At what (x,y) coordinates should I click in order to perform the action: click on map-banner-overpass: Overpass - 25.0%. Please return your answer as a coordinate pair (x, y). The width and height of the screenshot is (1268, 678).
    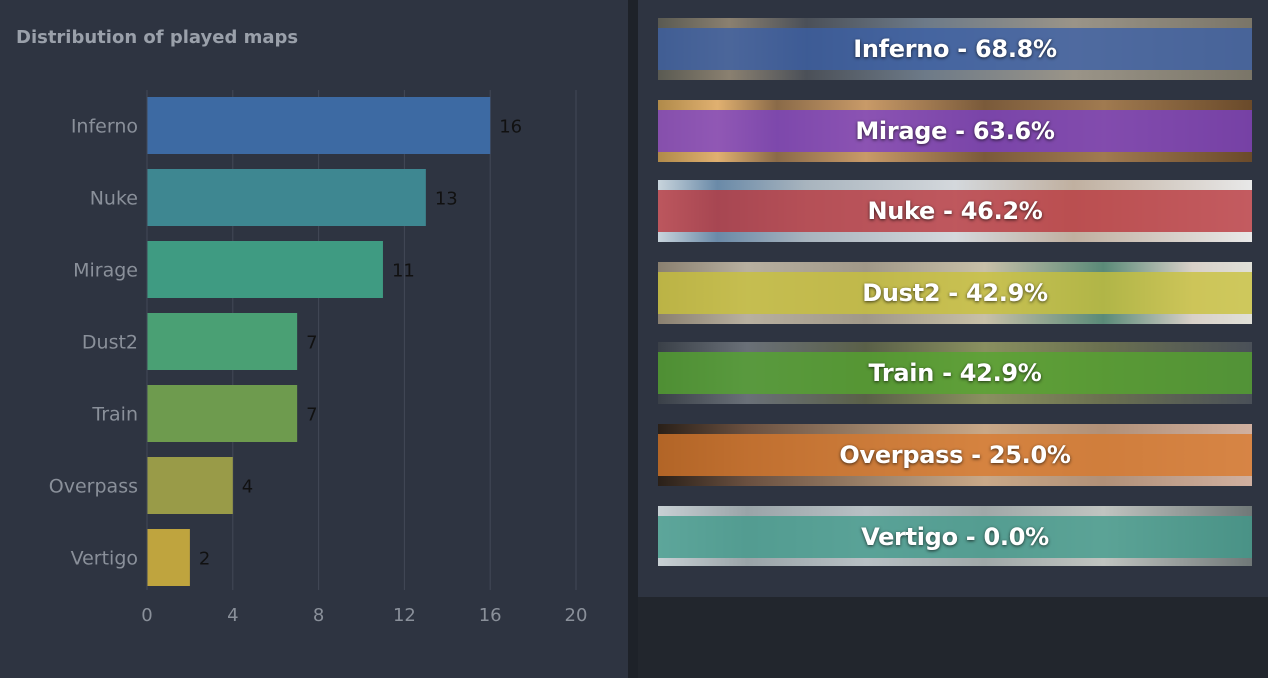
    Looking at the image, I should click on (955, 455).